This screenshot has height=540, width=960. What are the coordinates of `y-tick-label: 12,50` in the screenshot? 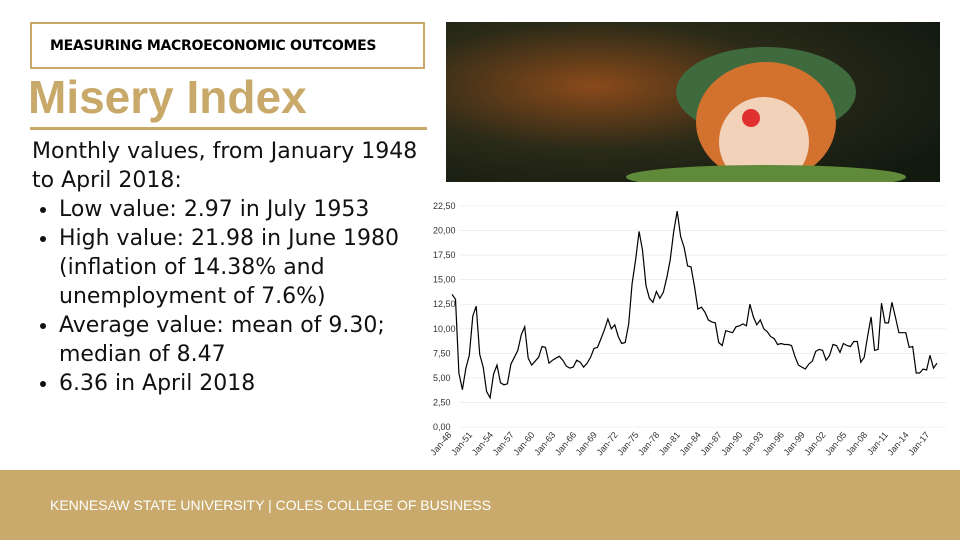 It's located at (444, 304).